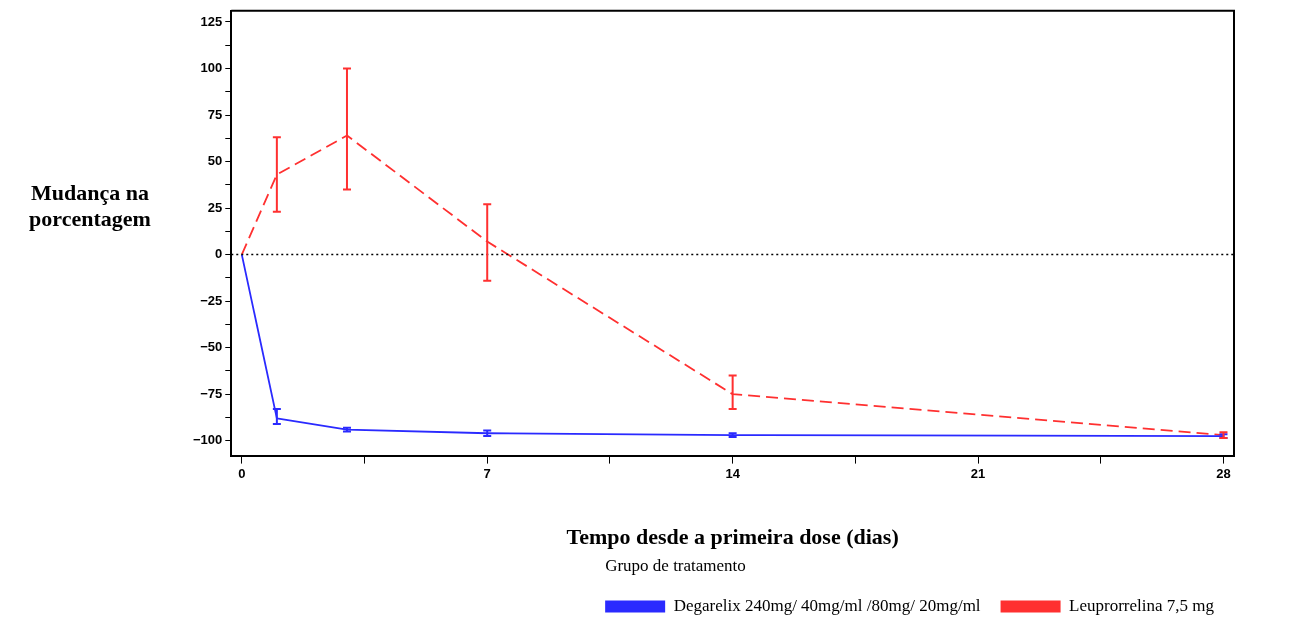 Image resolution: width=1304 pixels, height=625 pixels. What do you see at coordinates (827, 605) in the screenshot?
I see `legend-label: Degarelix 240mg/ 40mg/ml /80mg/ 20mg/ml` at bounding box center [827, 605].